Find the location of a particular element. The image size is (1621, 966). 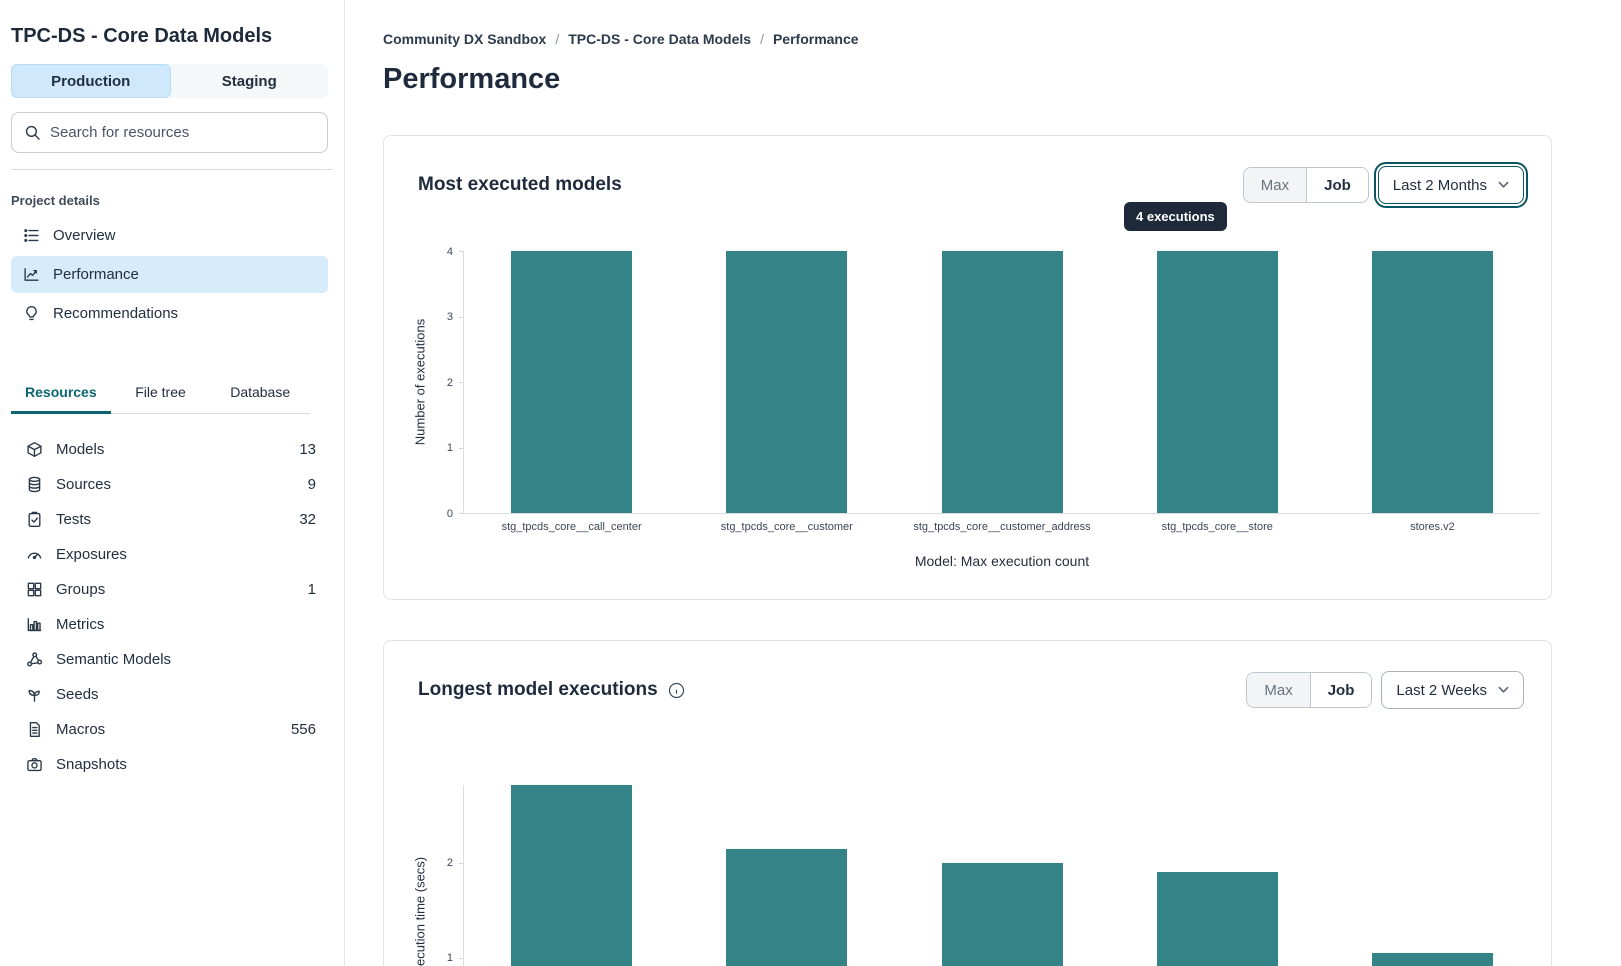

tab-database: Database is located at coordinates (260, 392).